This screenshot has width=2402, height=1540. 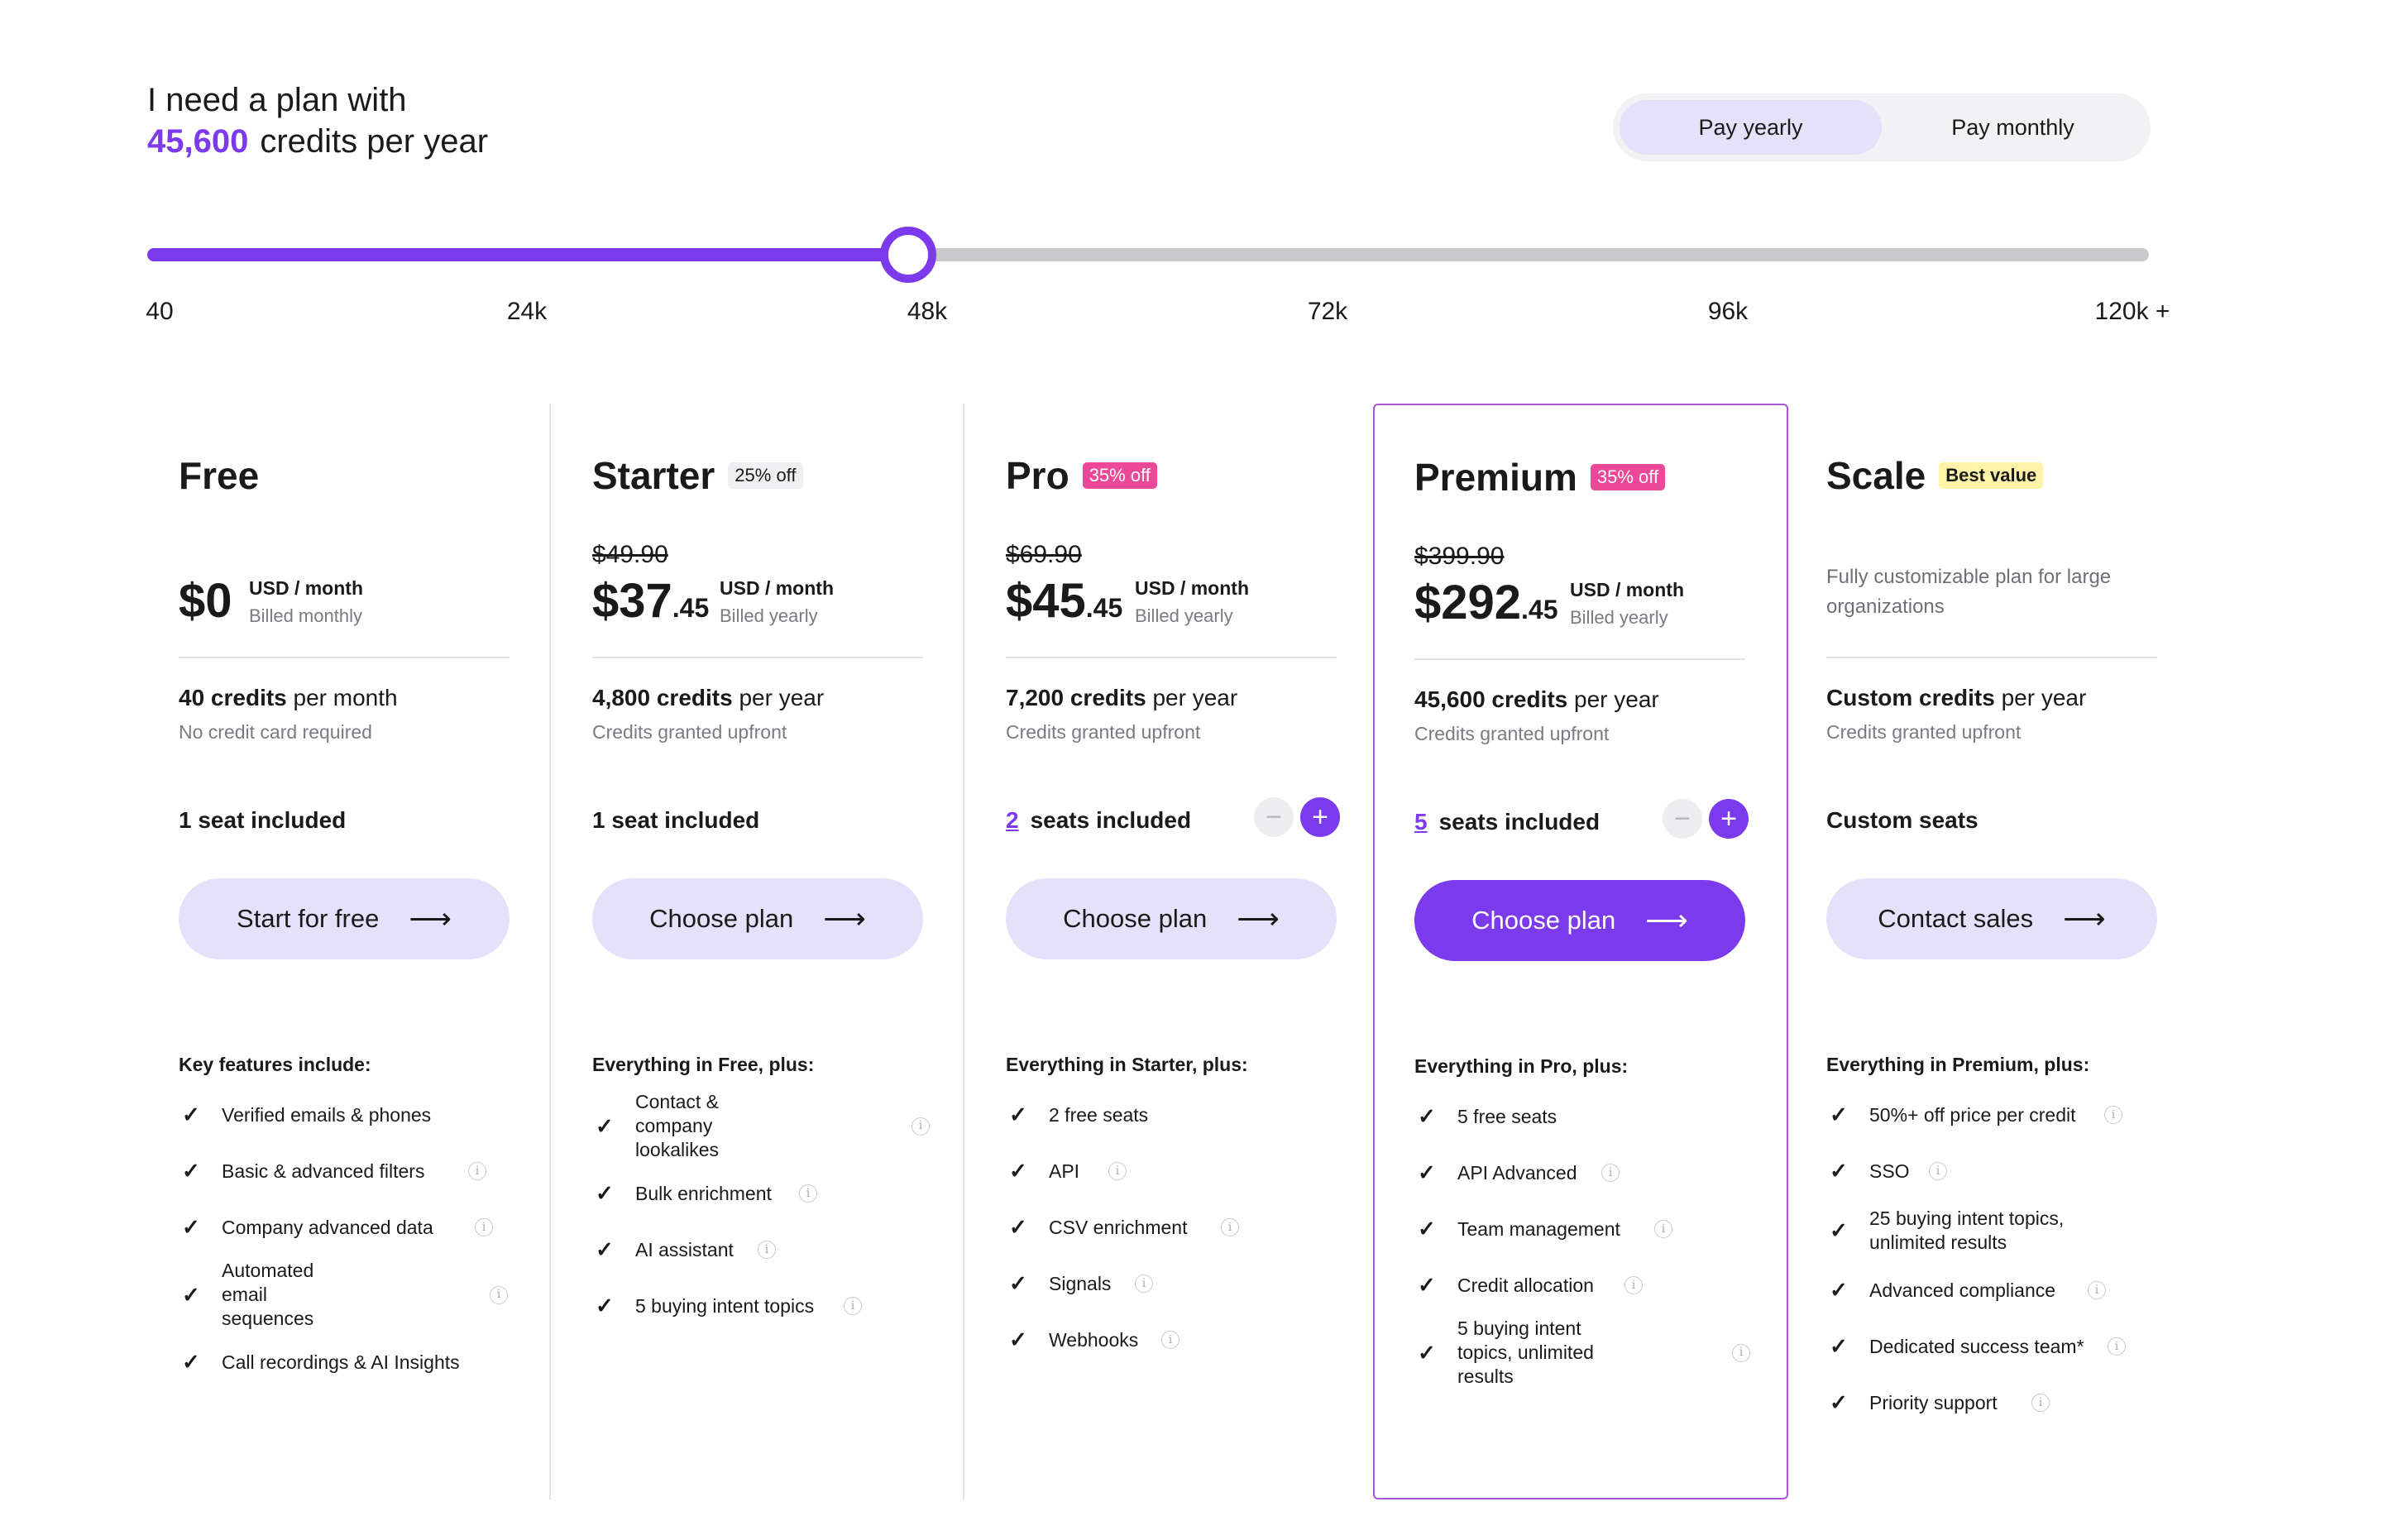 What do you see at coordinates (305, 615) in the screenshot?
I see `billing-period: Billed monthly` at bounding box center [305, 615].